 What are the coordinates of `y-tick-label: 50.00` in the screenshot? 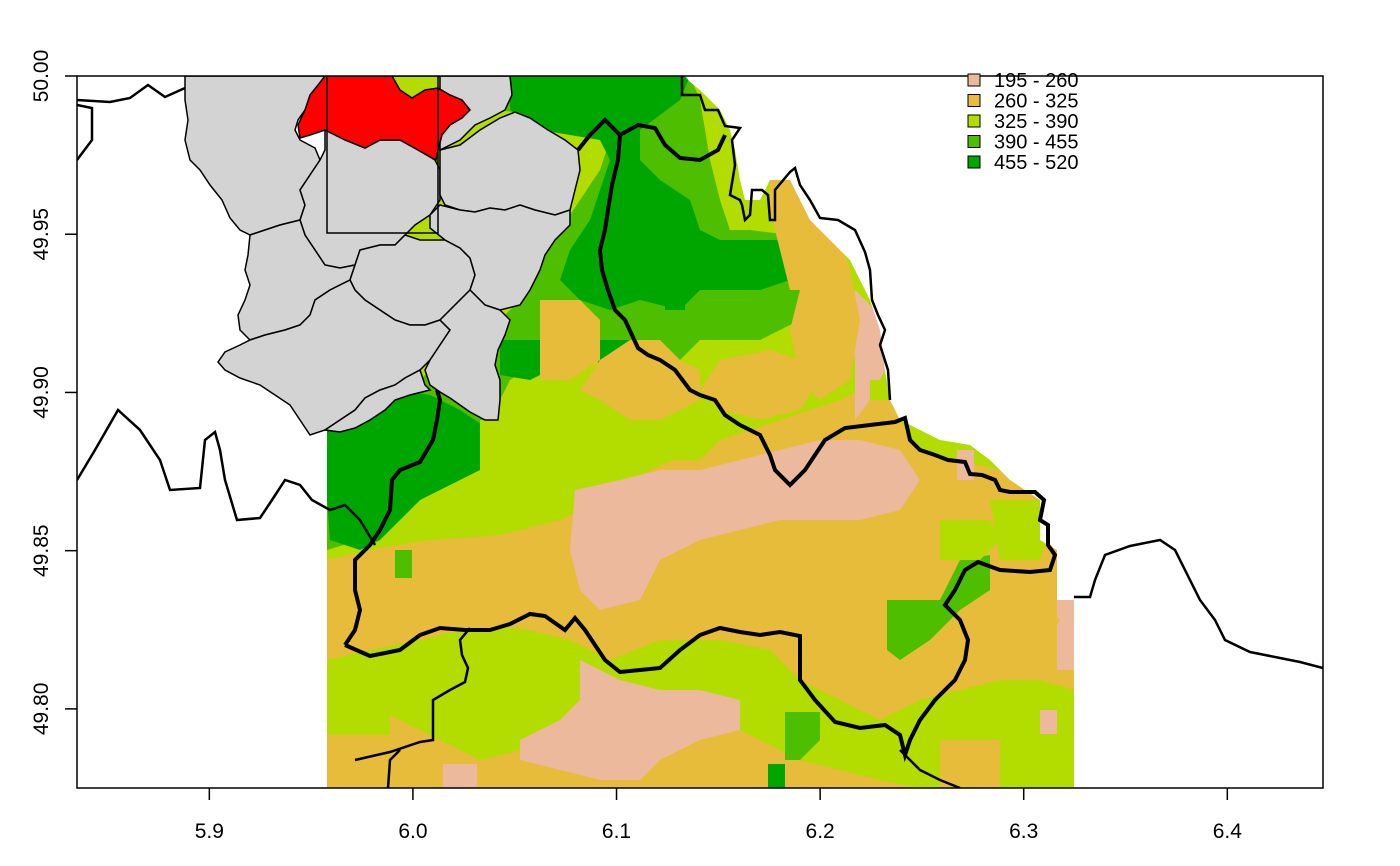 It's located at (41, 76).